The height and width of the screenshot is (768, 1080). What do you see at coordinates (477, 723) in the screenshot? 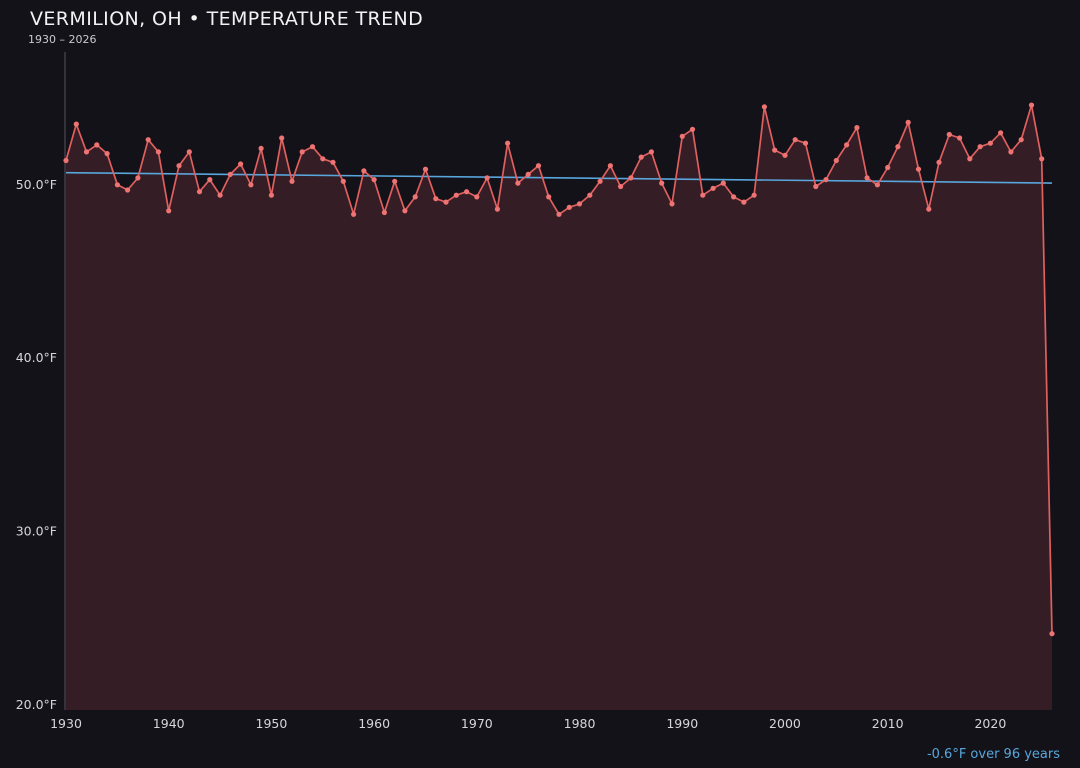
I see `x-tick-label: 1970` at bounding box center [477, 723].